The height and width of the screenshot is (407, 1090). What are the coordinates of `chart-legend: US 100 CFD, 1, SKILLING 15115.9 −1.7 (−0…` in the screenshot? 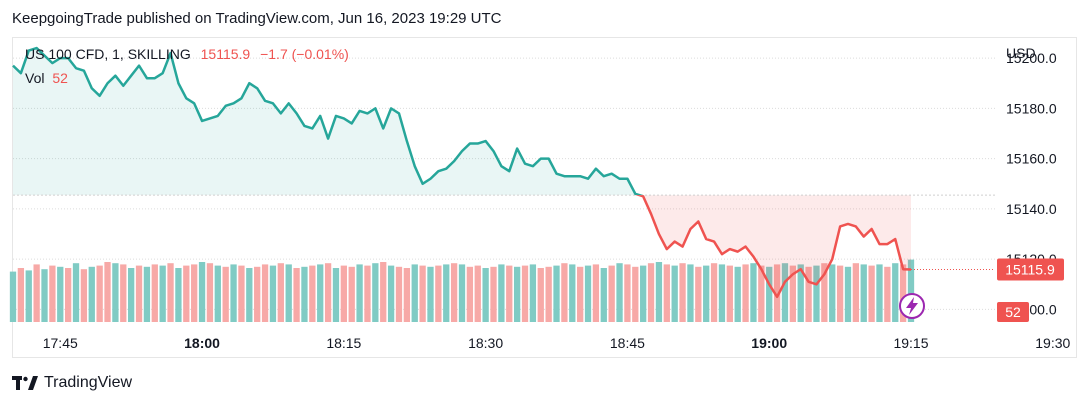 It's located at (187, 54).